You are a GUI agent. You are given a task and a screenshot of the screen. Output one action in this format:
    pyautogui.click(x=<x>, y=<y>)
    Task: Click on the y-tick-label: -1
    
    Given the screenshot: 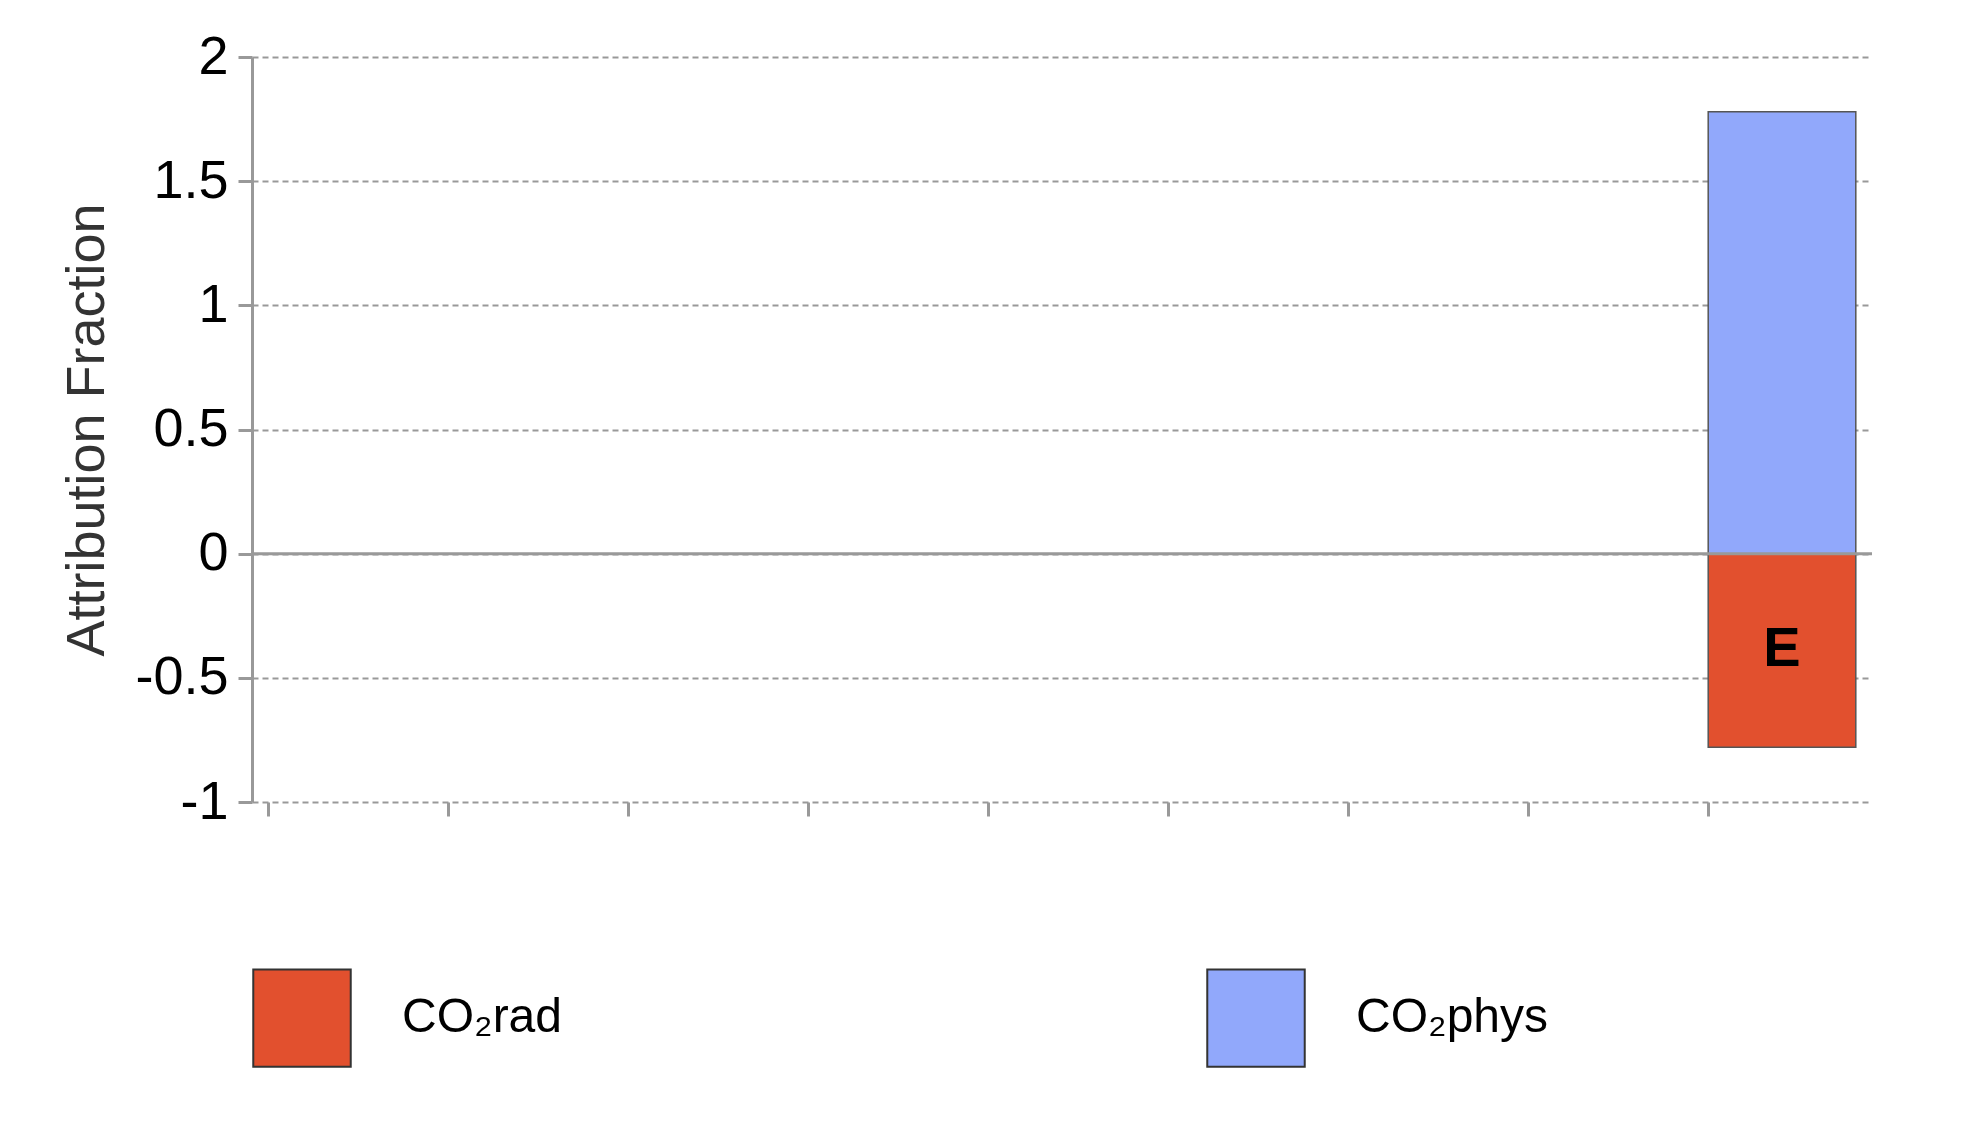 What is the action you would take?
    pyautogui.click(x=204, y=799)
    